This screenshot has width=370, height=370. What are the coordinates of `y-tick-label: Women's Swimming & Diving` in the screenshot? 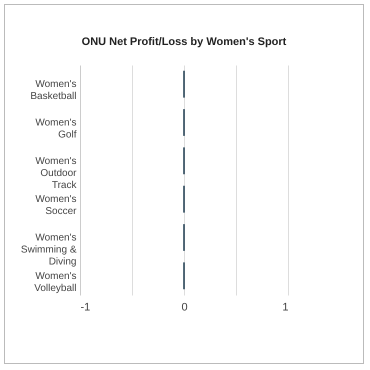 It's located at (48, 250).